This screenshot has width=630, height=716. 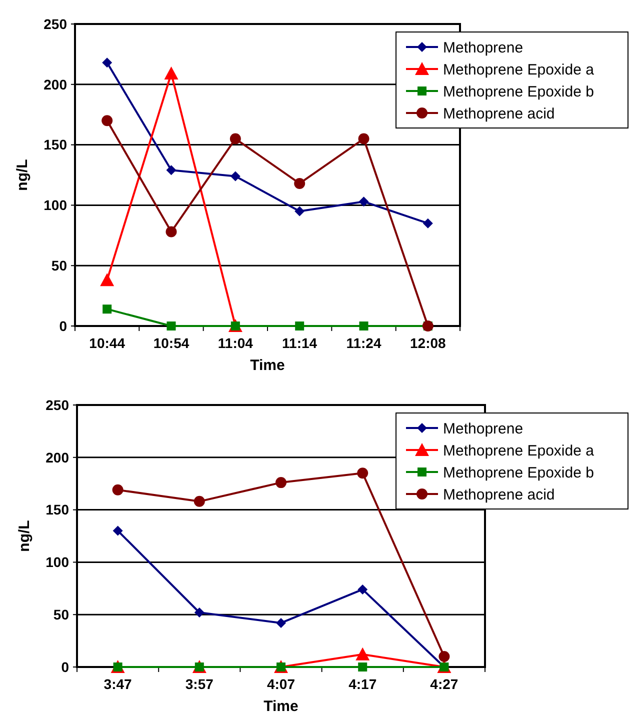 What do you see at coordinates (281, 684) in the screenshot?
I see `x-tick-label: 4:07` at bounding box center [281, 684].